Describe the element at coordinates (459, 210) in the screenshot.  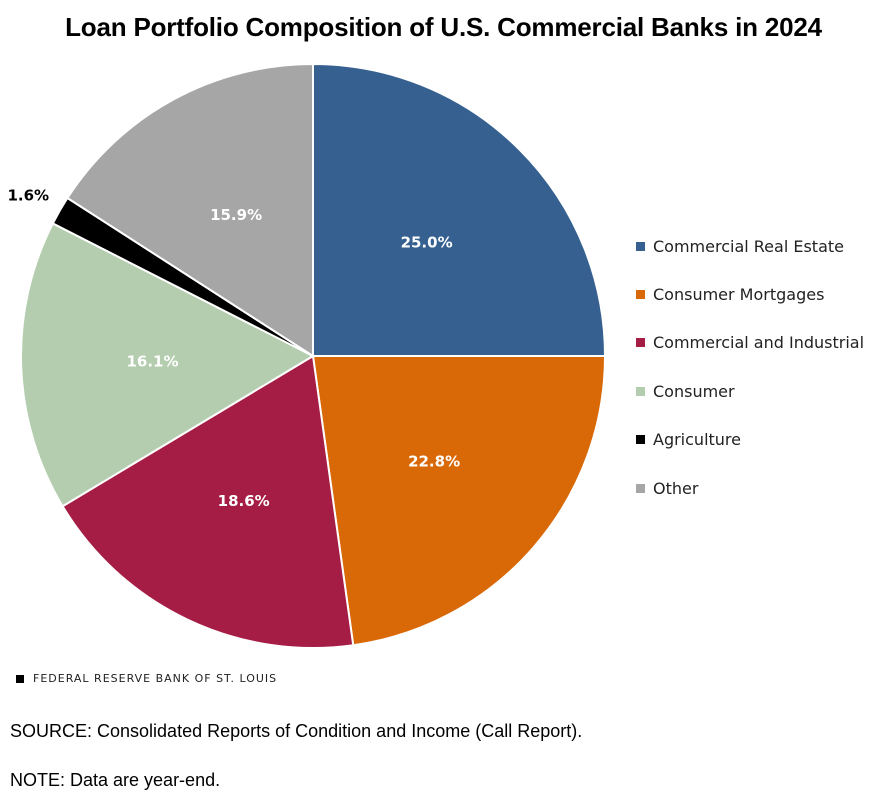
I see `pie-slice-commercial-real-estate` at that location.